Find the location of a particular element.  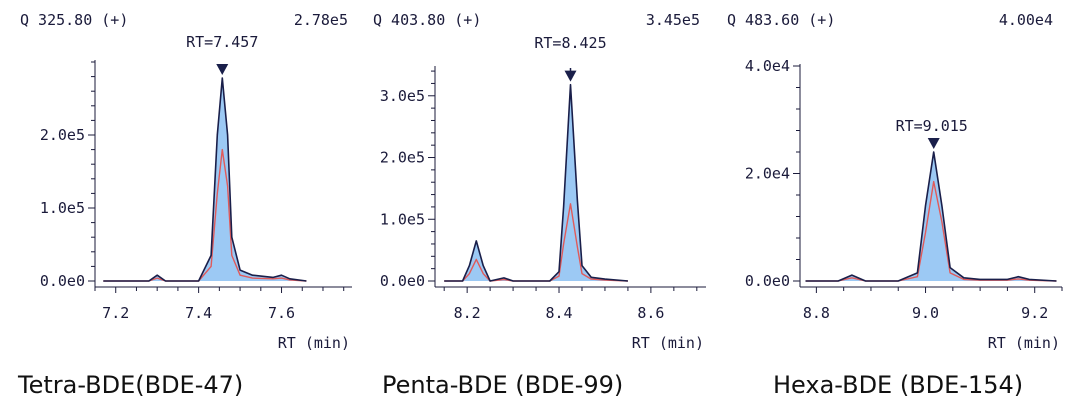

y-tick-label: 2.0e4 is located at coordinates (767, 174).